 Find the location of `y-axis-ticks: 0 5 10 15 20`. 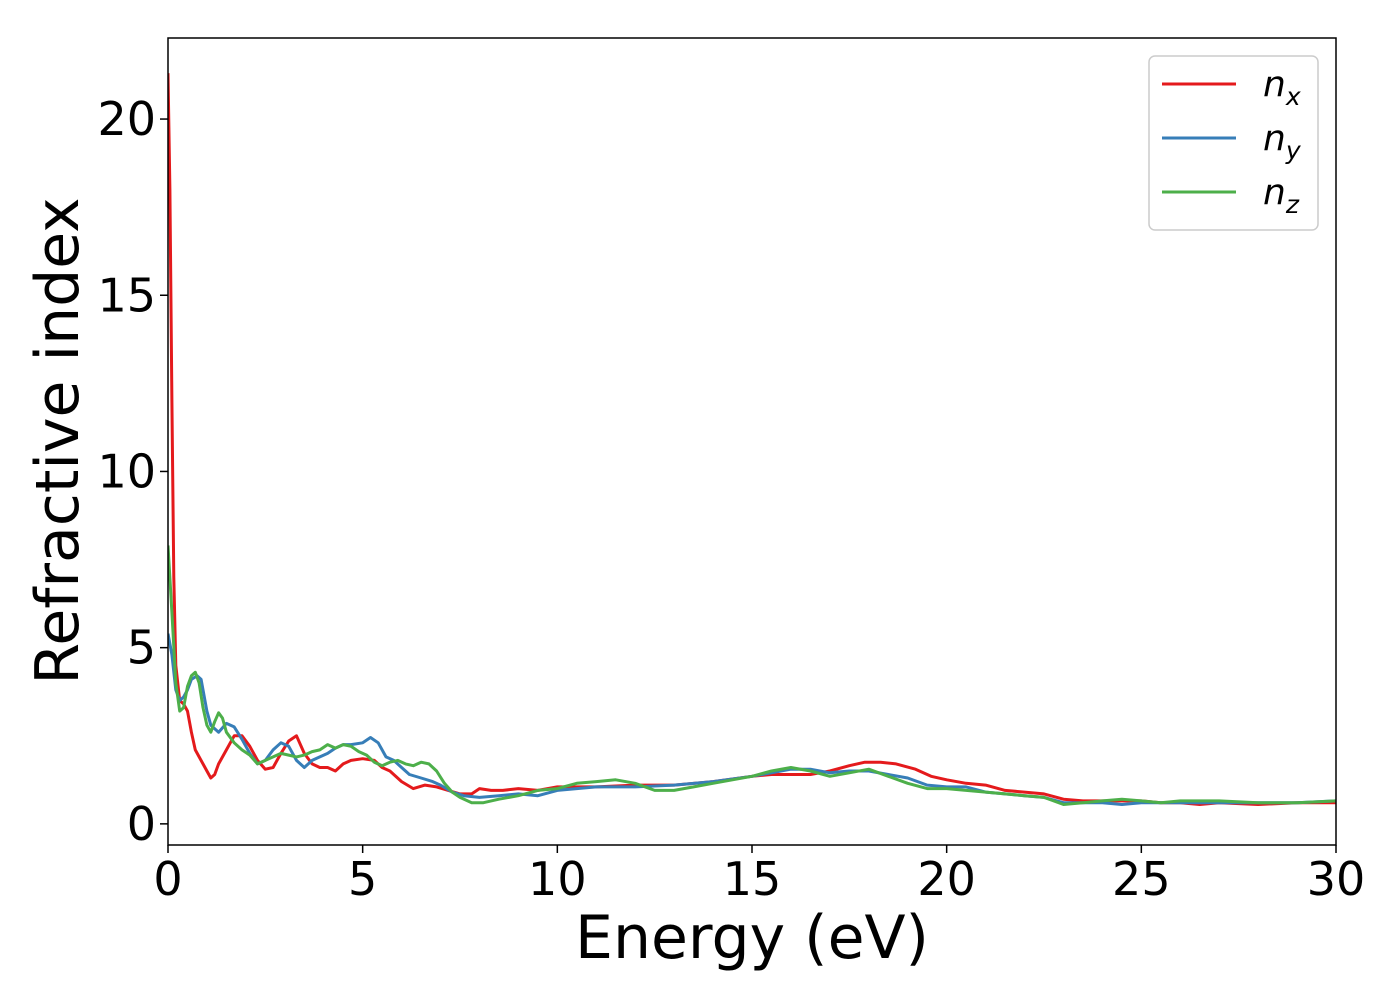

y-axis-ticks: 0 5 10 15 20 is located at coordinates (132, 471).